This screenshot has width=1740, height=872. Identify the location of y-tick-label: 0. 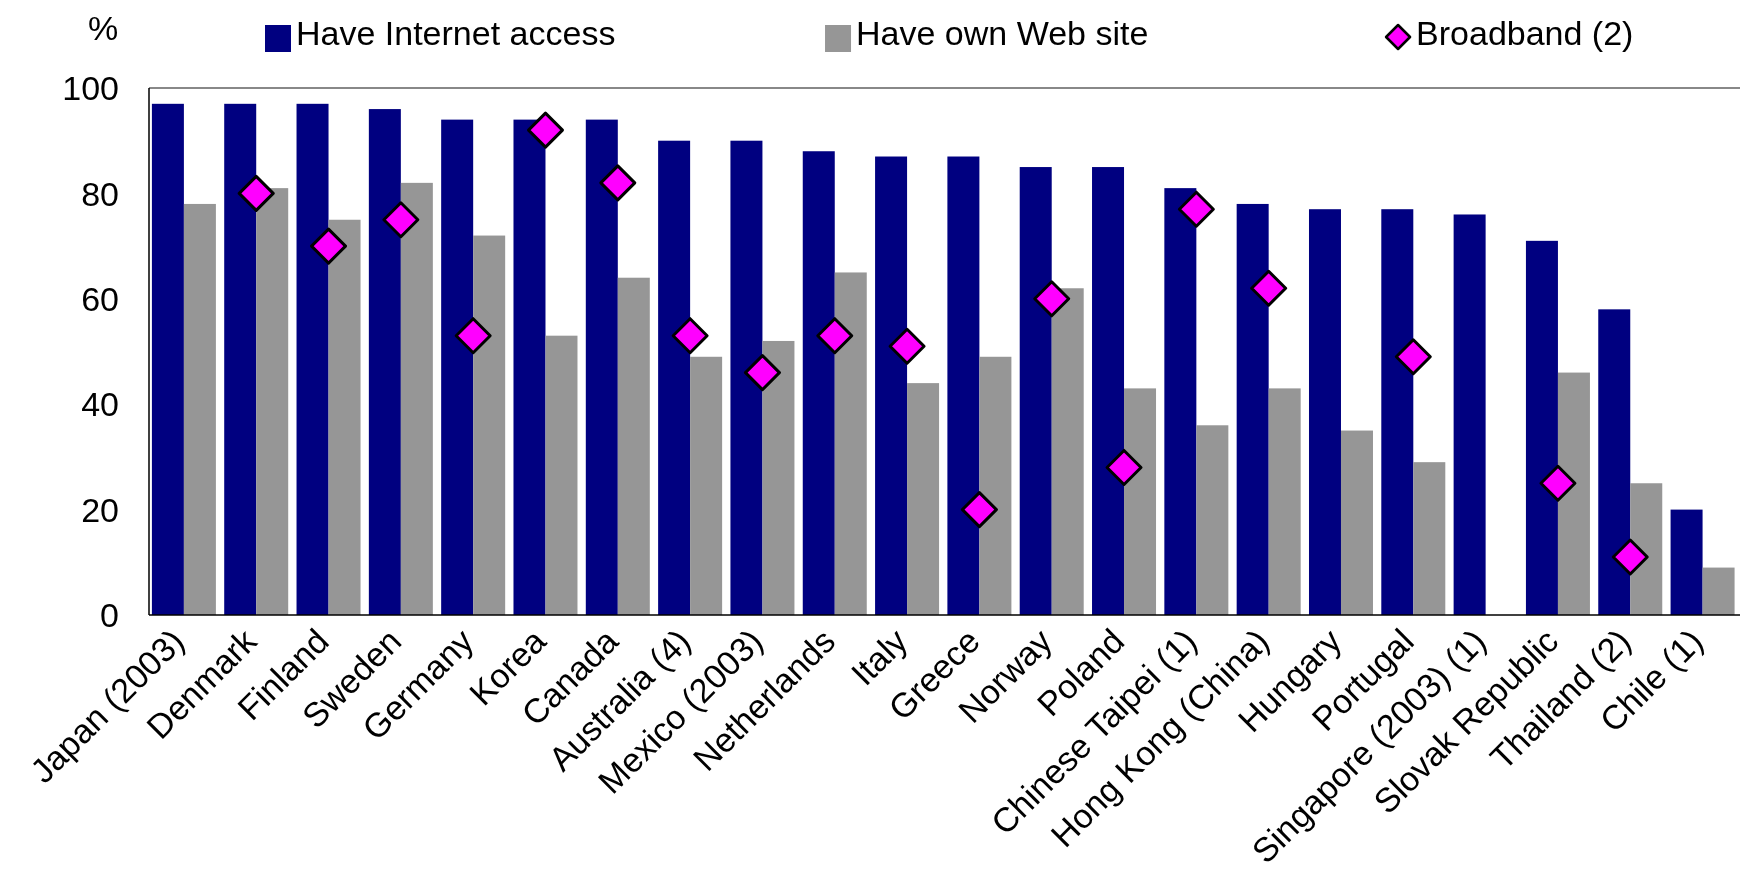
(109, 615).